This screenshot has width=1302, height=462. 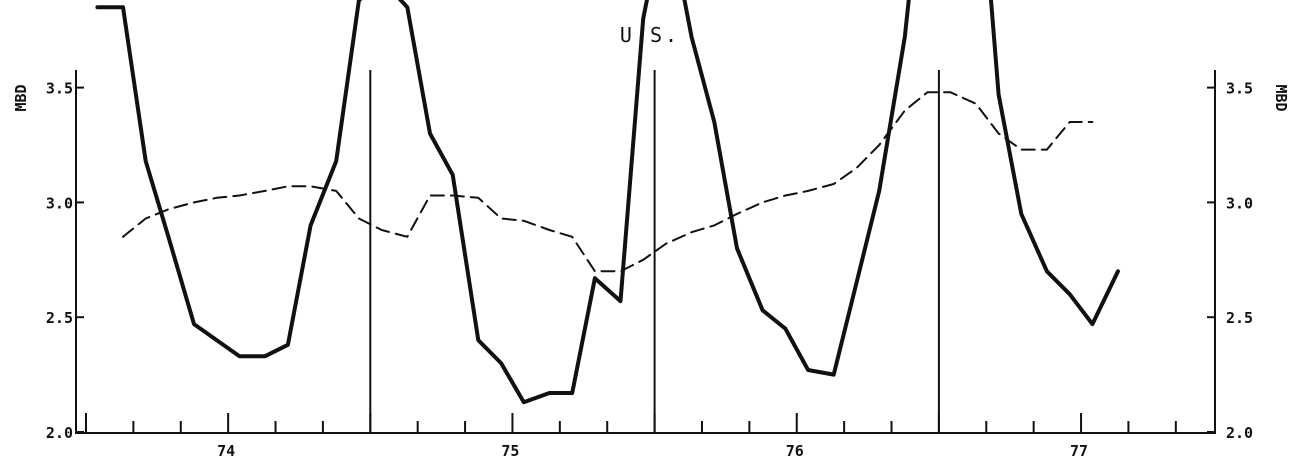 What do you see at coordinates (650, 35) in the screenshot?
I see `chart-title: U.S.` at bounding box center [650, 35].